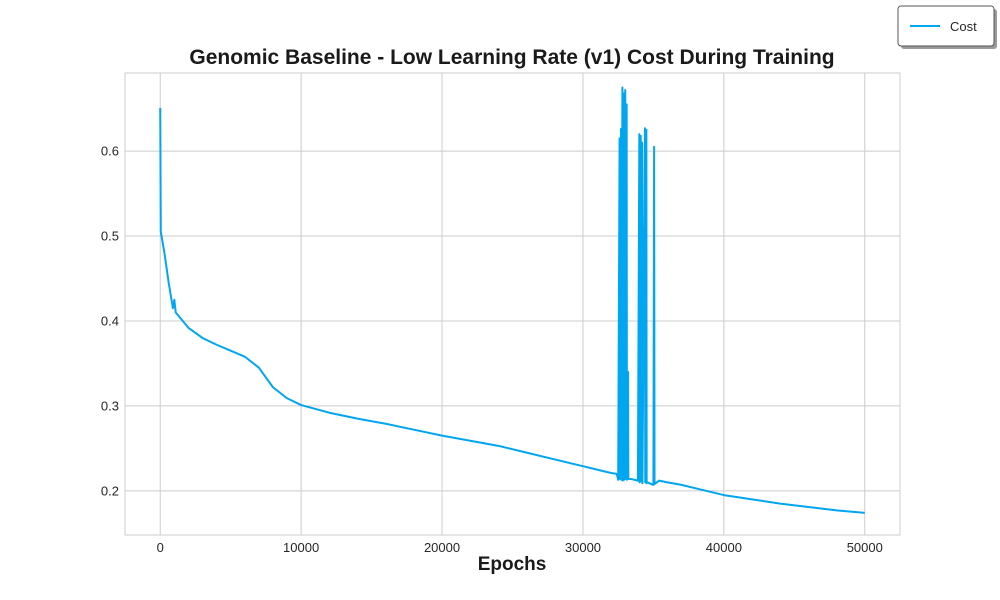 The width and height of the screenshot is (1000, 600). What do you see at coordinates (160, 547) in the screenshot?
I see `x-tick-label: 0` at bounding box center [160, 547].